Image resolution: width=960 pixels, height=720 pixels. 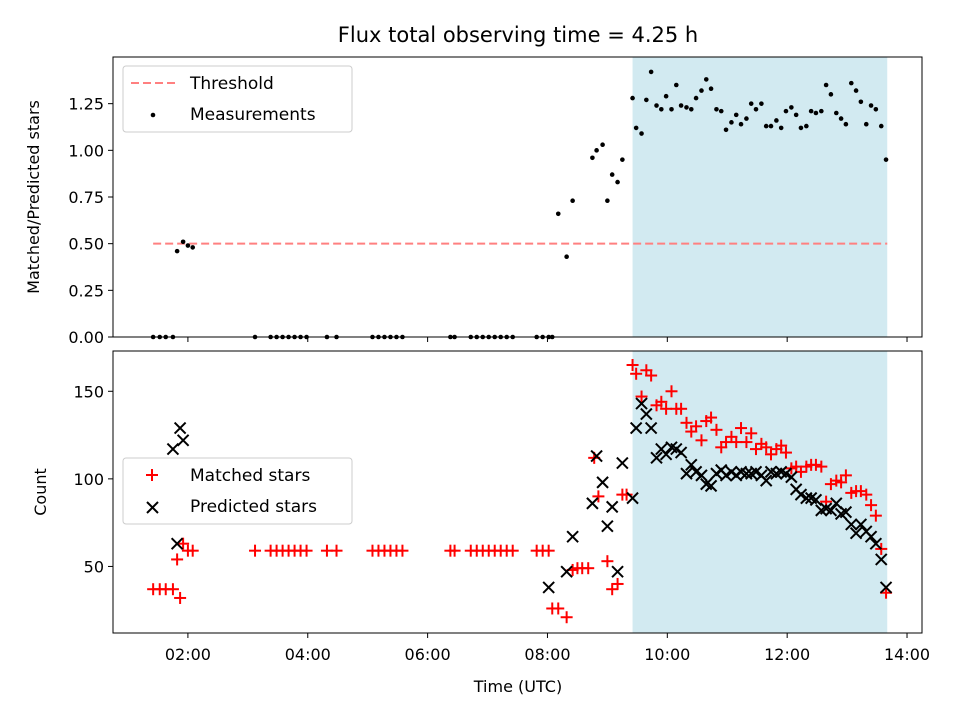 What do you see at coordinates (428, 654) in the screenshot?
I see `x-tick-label: 06:00` at bounding box center [428, 654].